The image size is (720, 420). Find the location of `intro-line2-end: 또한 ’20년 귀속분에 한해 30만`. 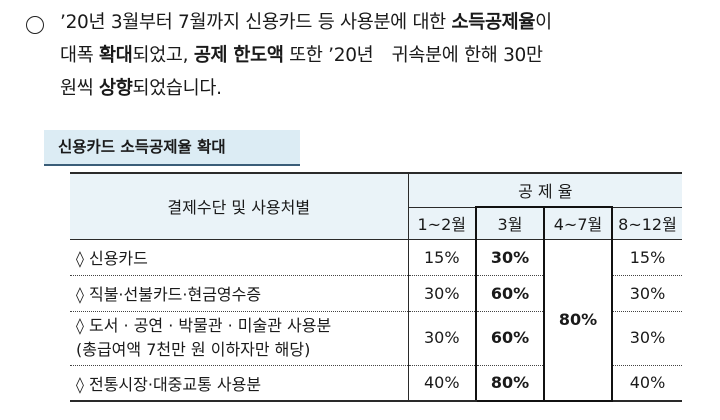

intro-line2-end: 또한 ’20년 귀속분에 한해 30만 is located at coordinates (413, 55).